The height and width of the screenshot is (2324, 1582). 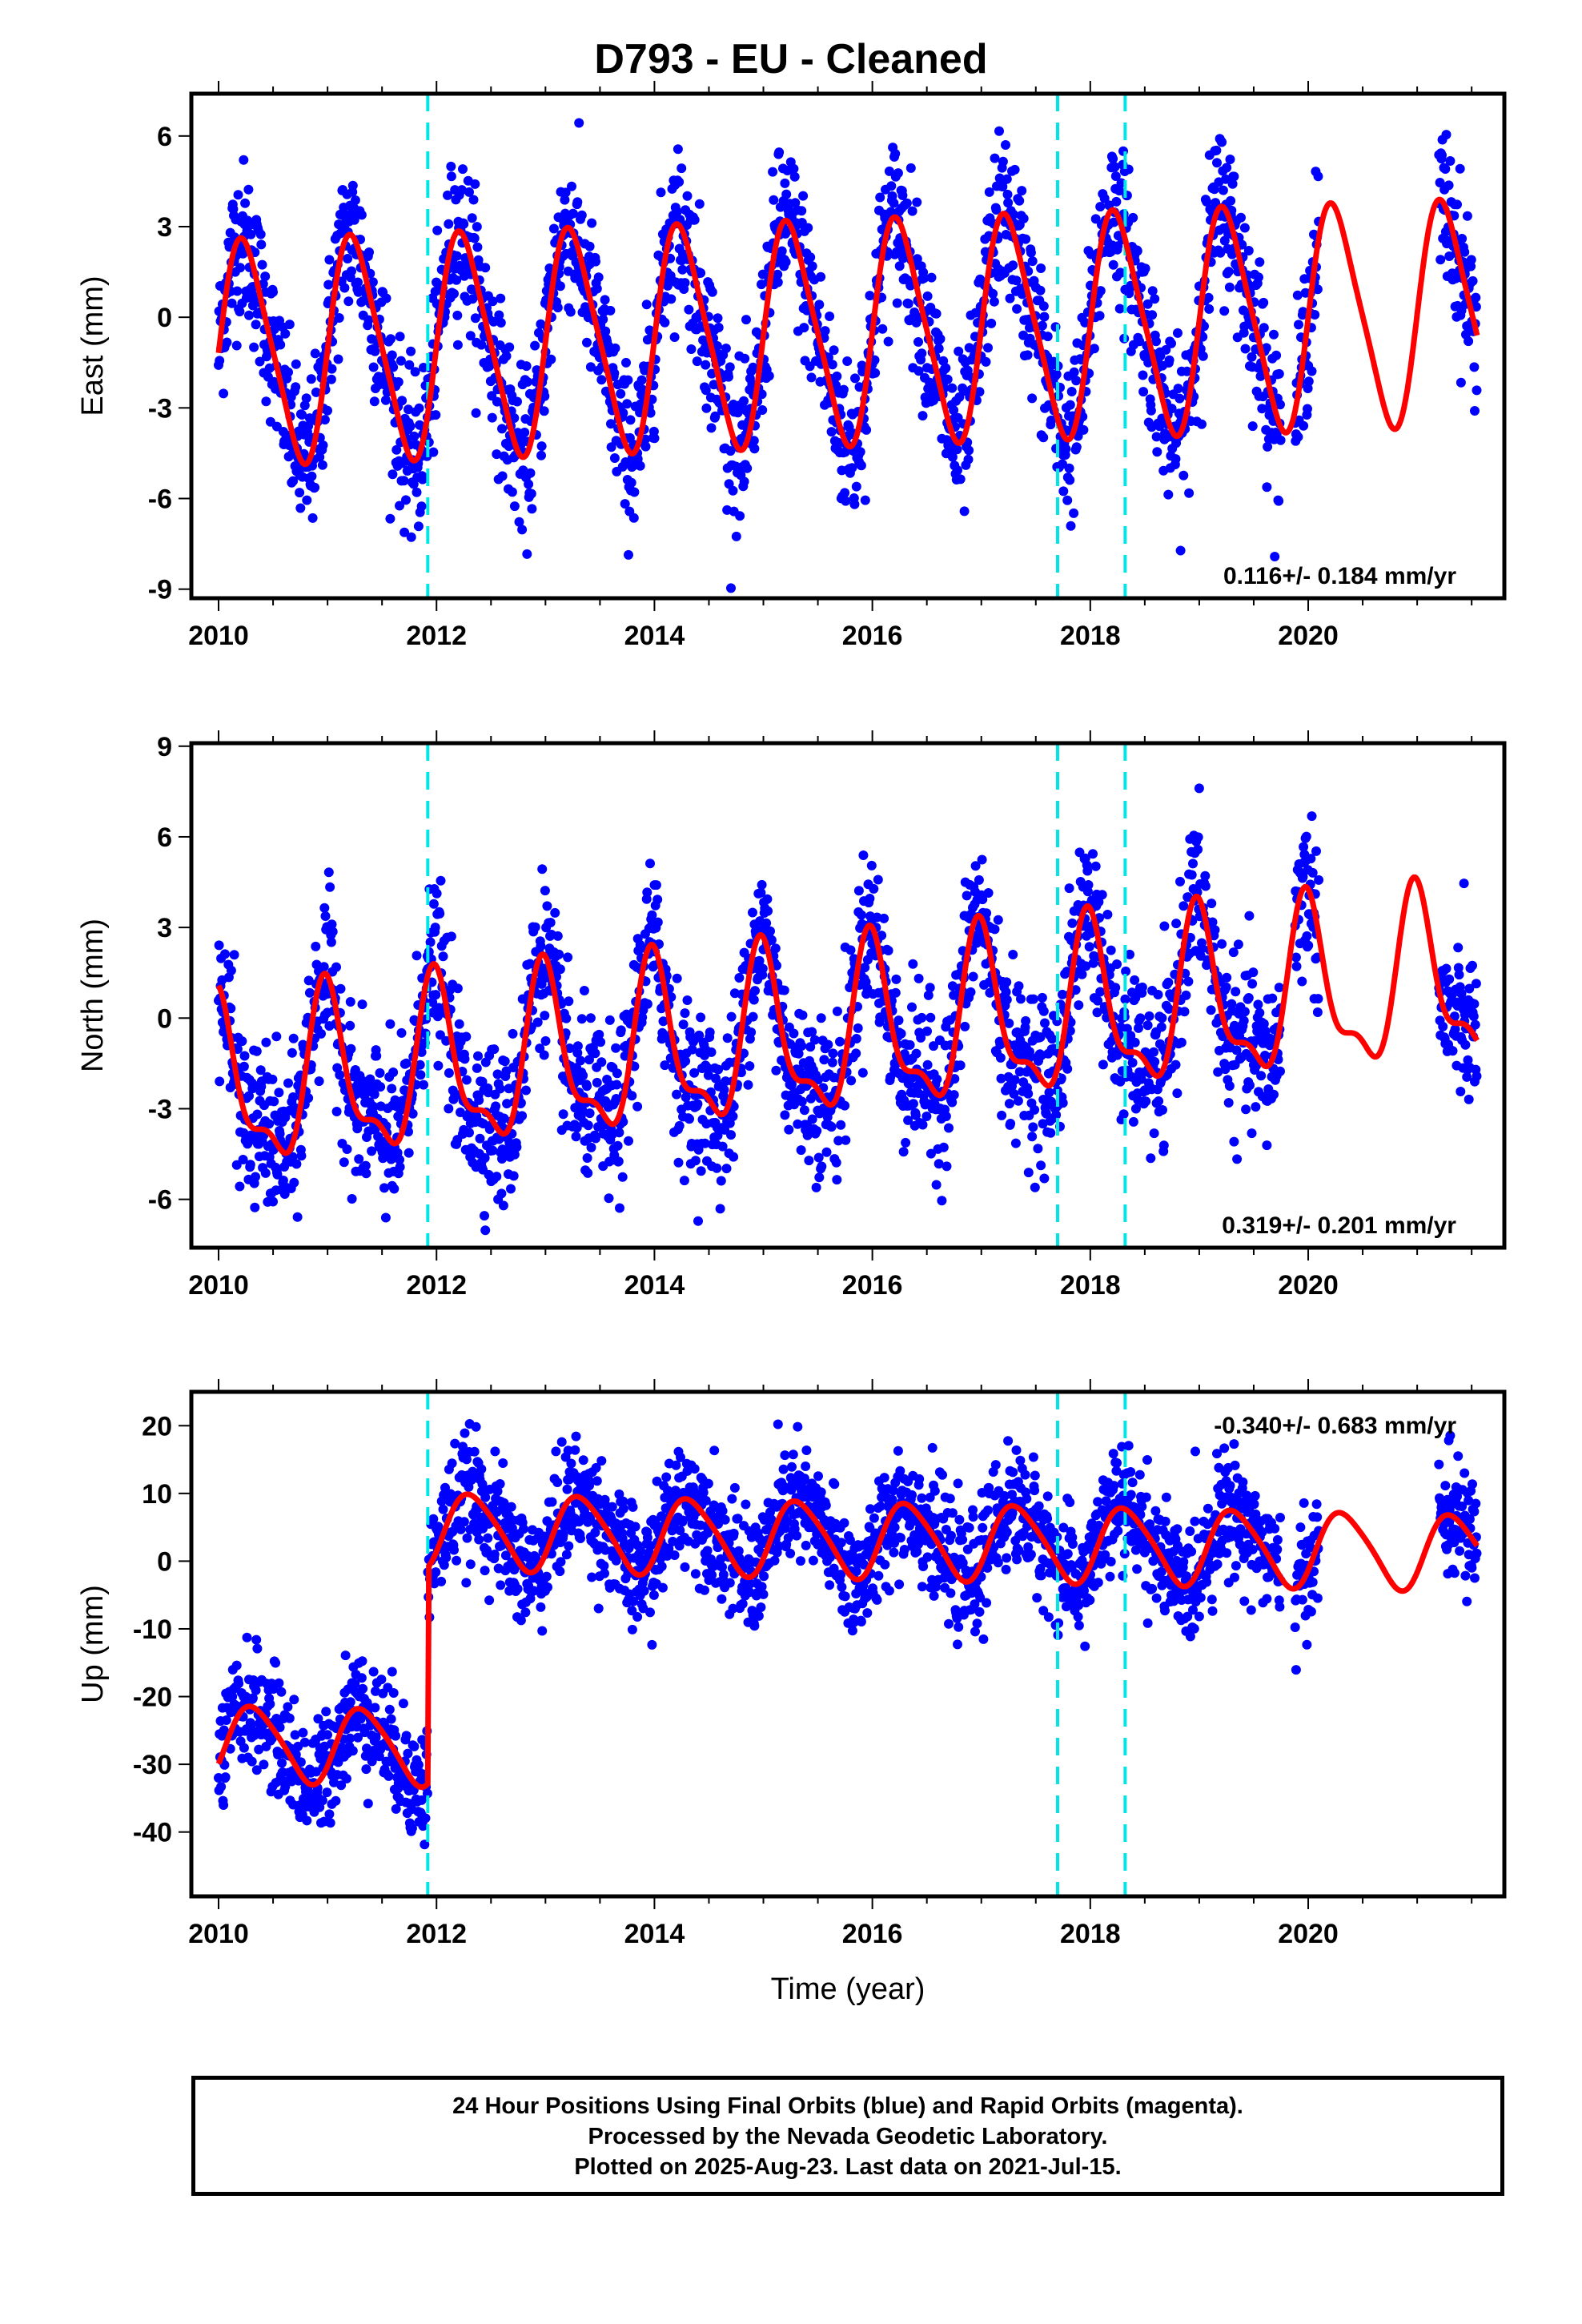 What do you see at coordinates (873, 636) in the screenshot?
I see `x-tick-label: 2016` at bounding box center [873, 636].